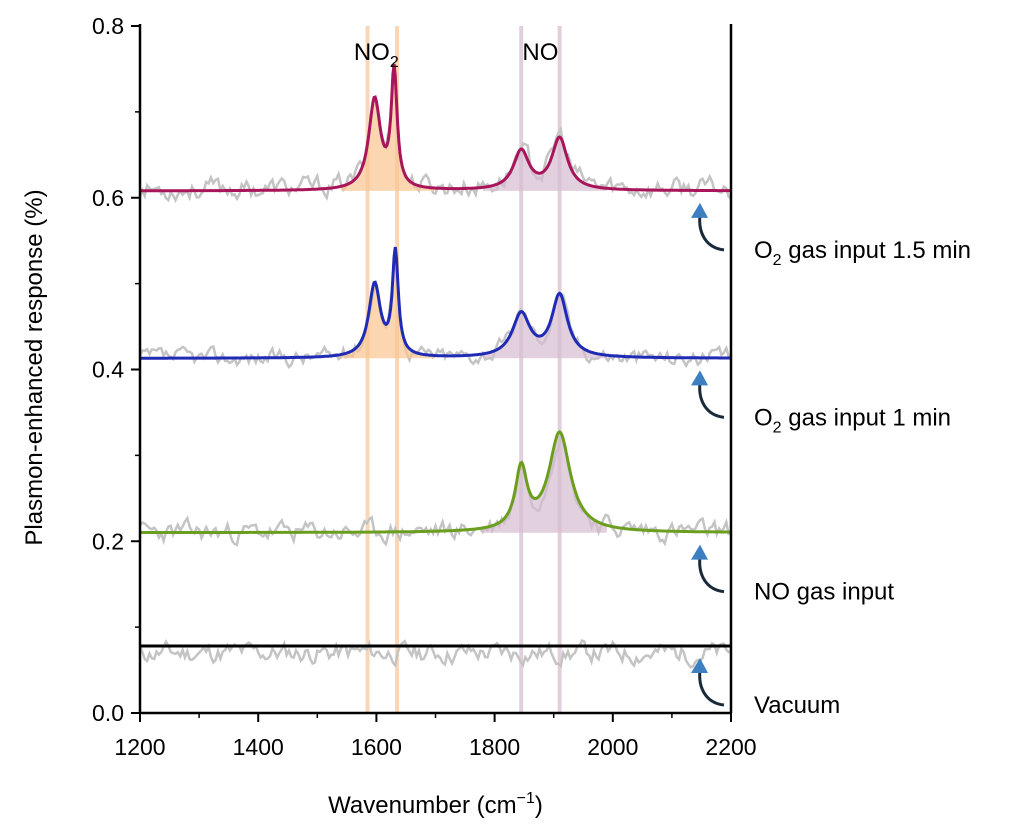 This screenshot has width=1033, height=824. I want to click on x-tick-label-1600: 1600, so click(376, 747).